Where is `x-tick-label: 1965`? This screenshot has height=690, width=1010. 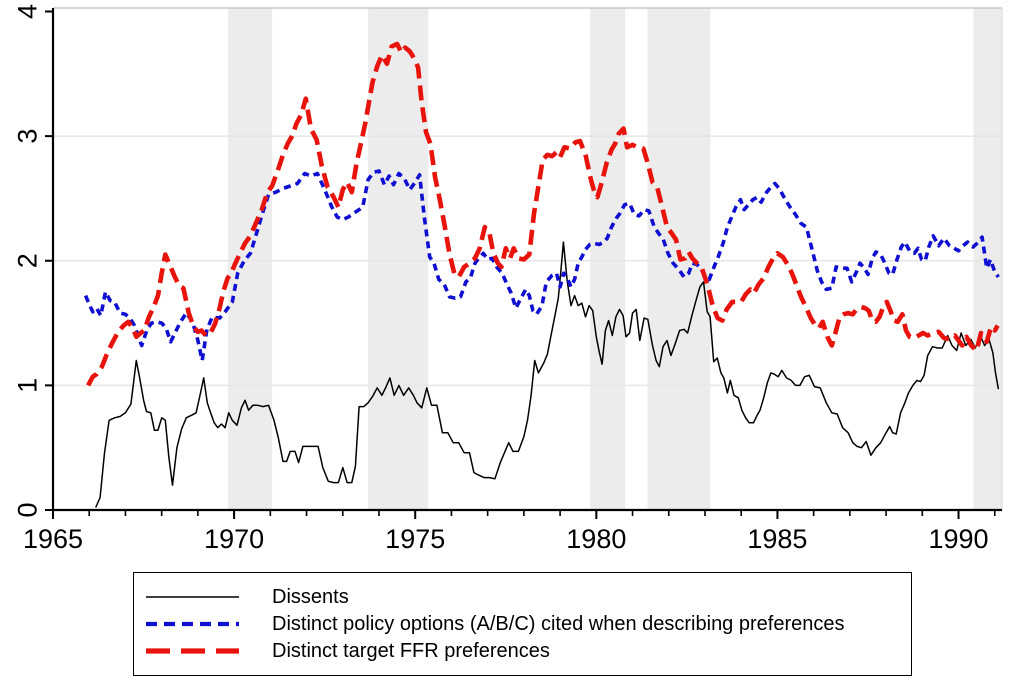 x-tick-label: 1965 is located at coordinates (53, 539).